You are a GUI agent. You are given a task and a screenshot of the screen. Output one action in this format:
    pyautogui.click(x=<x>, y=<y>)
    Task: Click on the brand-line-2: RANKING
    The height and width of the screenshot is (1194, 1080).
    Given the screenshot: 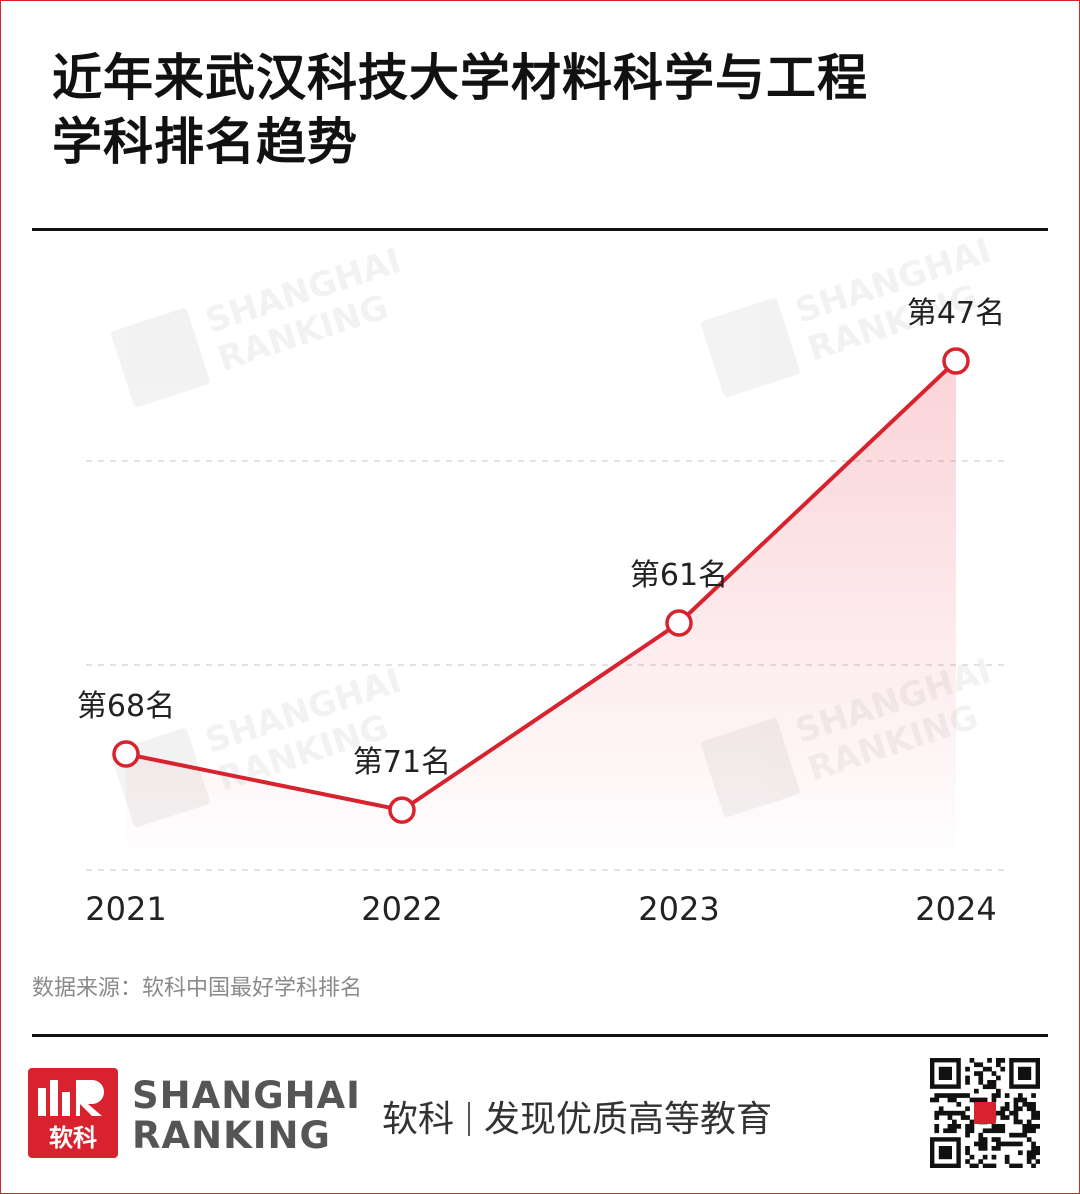 What is the action you would take?
    pyautogui.click(x=231, y=1135)
    